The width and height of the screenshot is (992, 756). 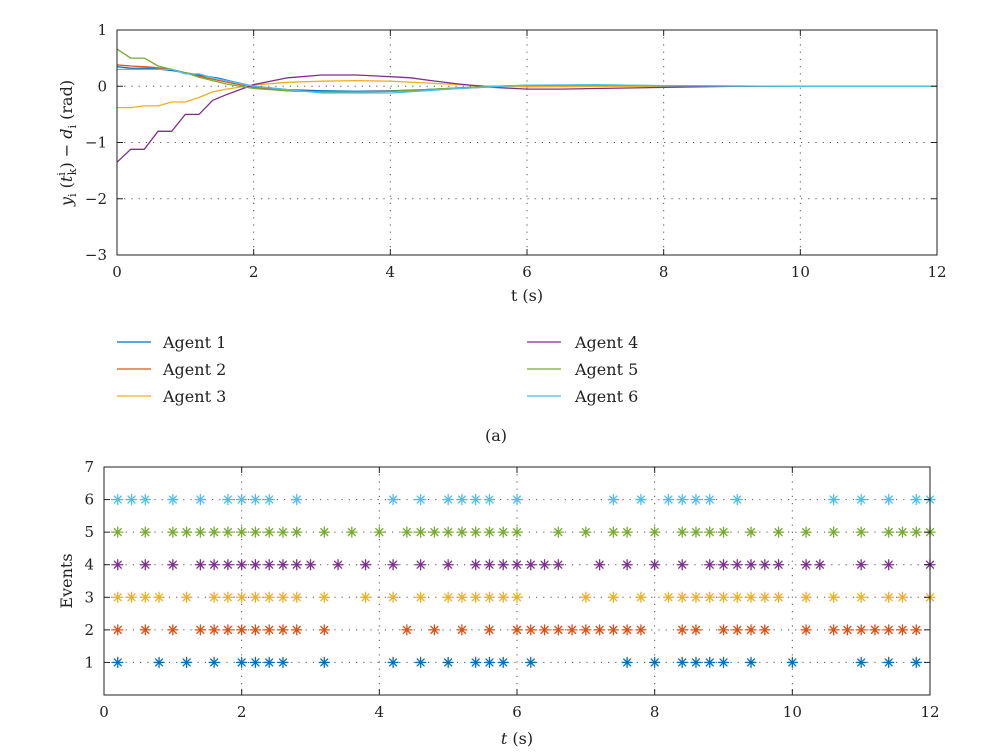 I want to click on panel-a-x-tick-label: 2, so click(x=254, y=272).